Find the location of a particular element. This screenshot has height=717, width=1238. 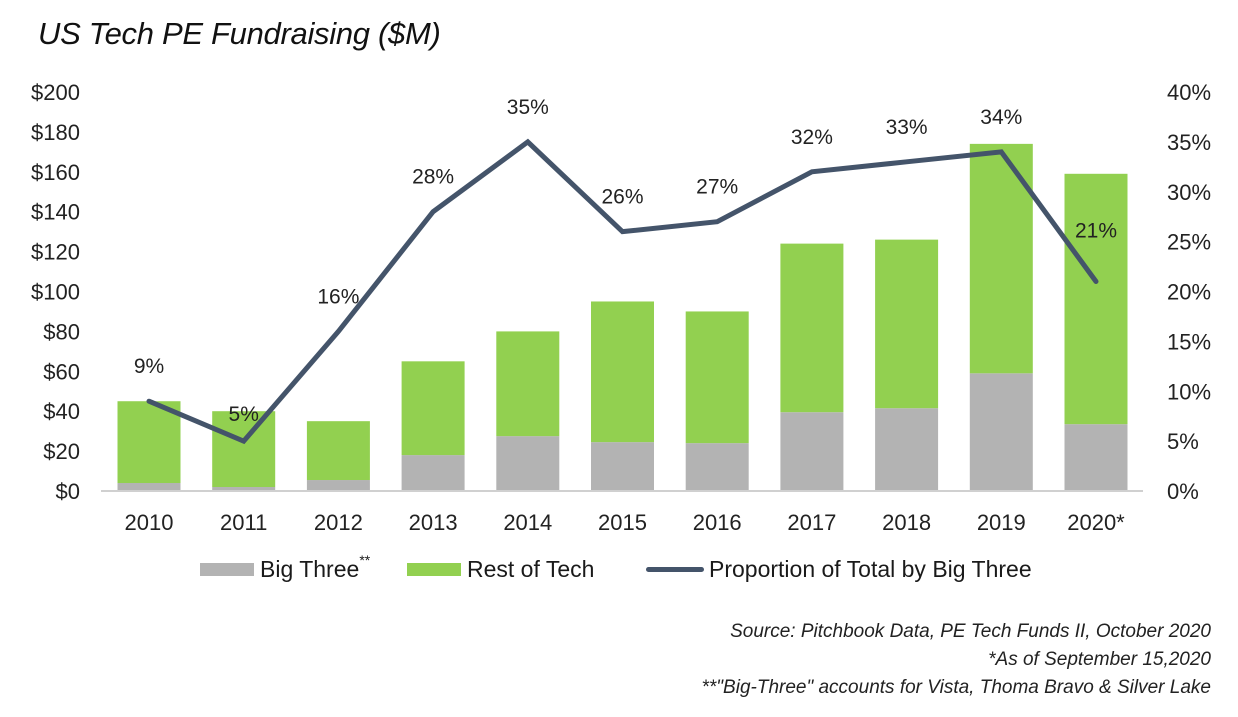

right-axis-tick-label: 40% is located at coordinates (1189, 92).